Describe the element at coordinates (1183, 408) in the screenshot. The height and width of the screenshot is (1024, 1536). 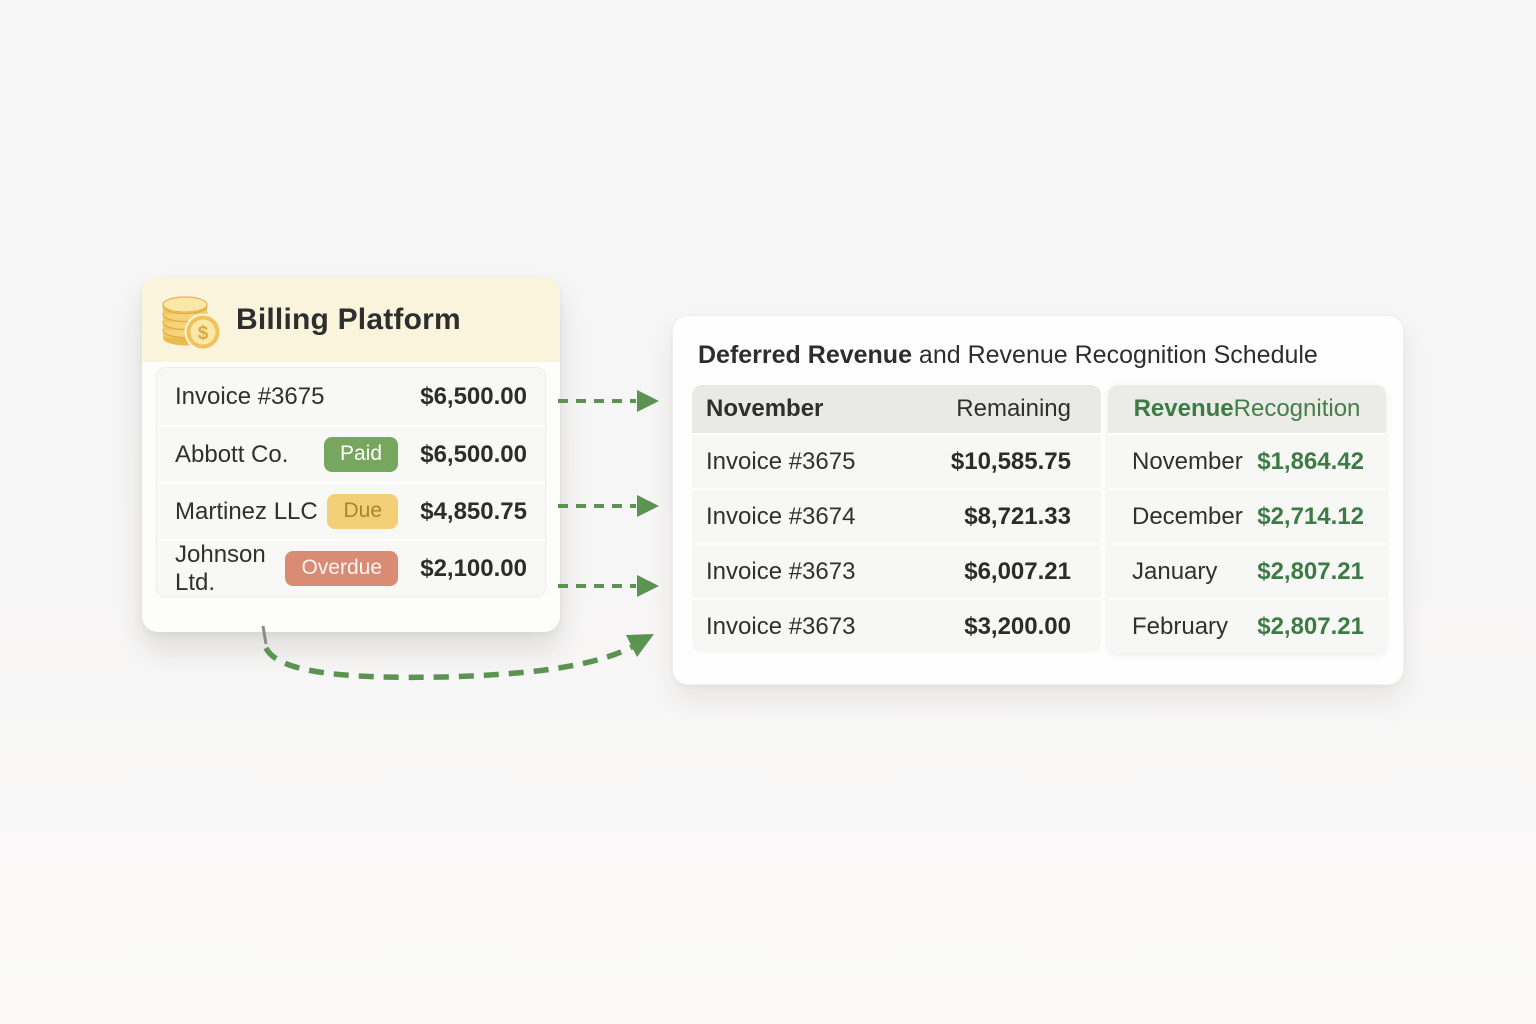
I see `header-revenue-bold: Revenue` at that location.